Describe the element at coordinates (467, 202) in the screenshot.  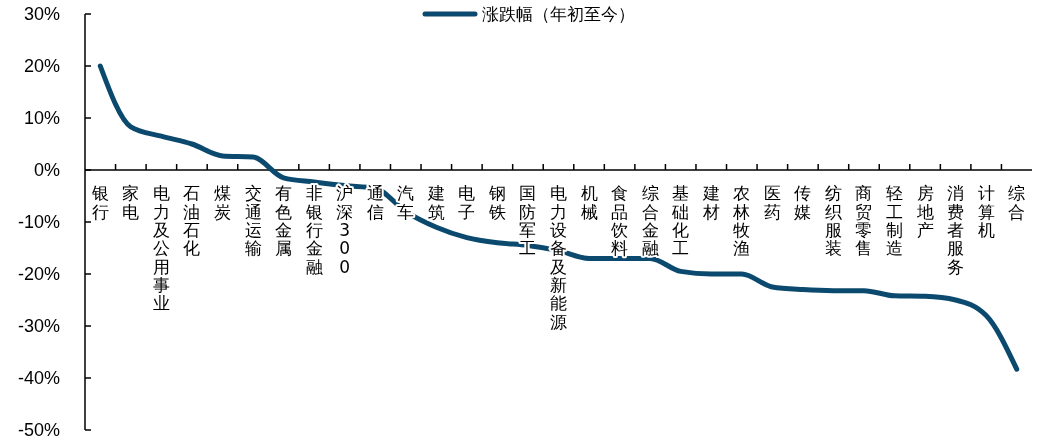
I see `x-tick-label: 电子` at that location.